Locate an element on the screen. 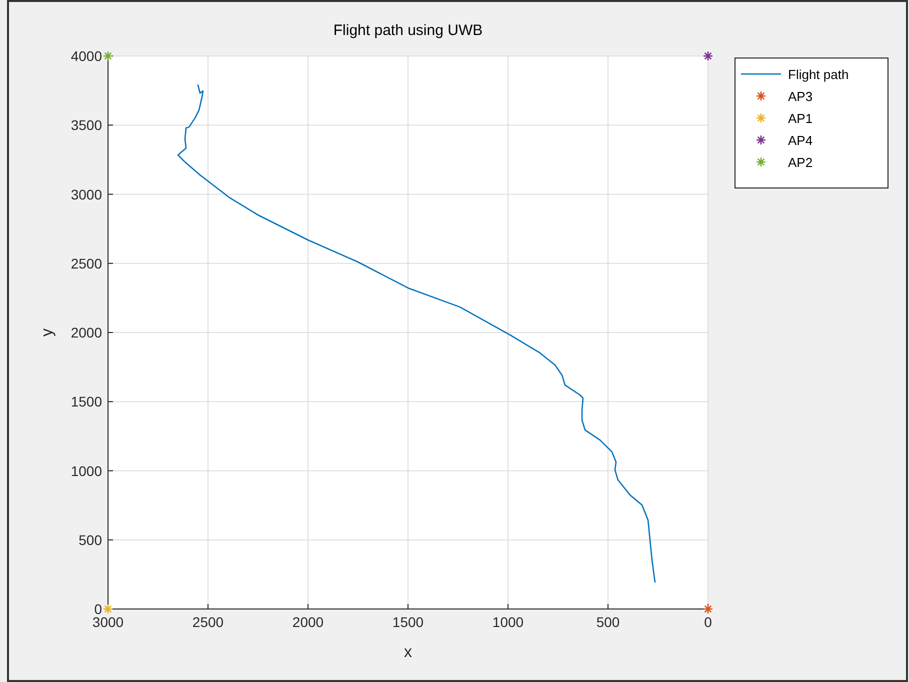  x-tick-label: 0 is located at coordinates (708, 622).